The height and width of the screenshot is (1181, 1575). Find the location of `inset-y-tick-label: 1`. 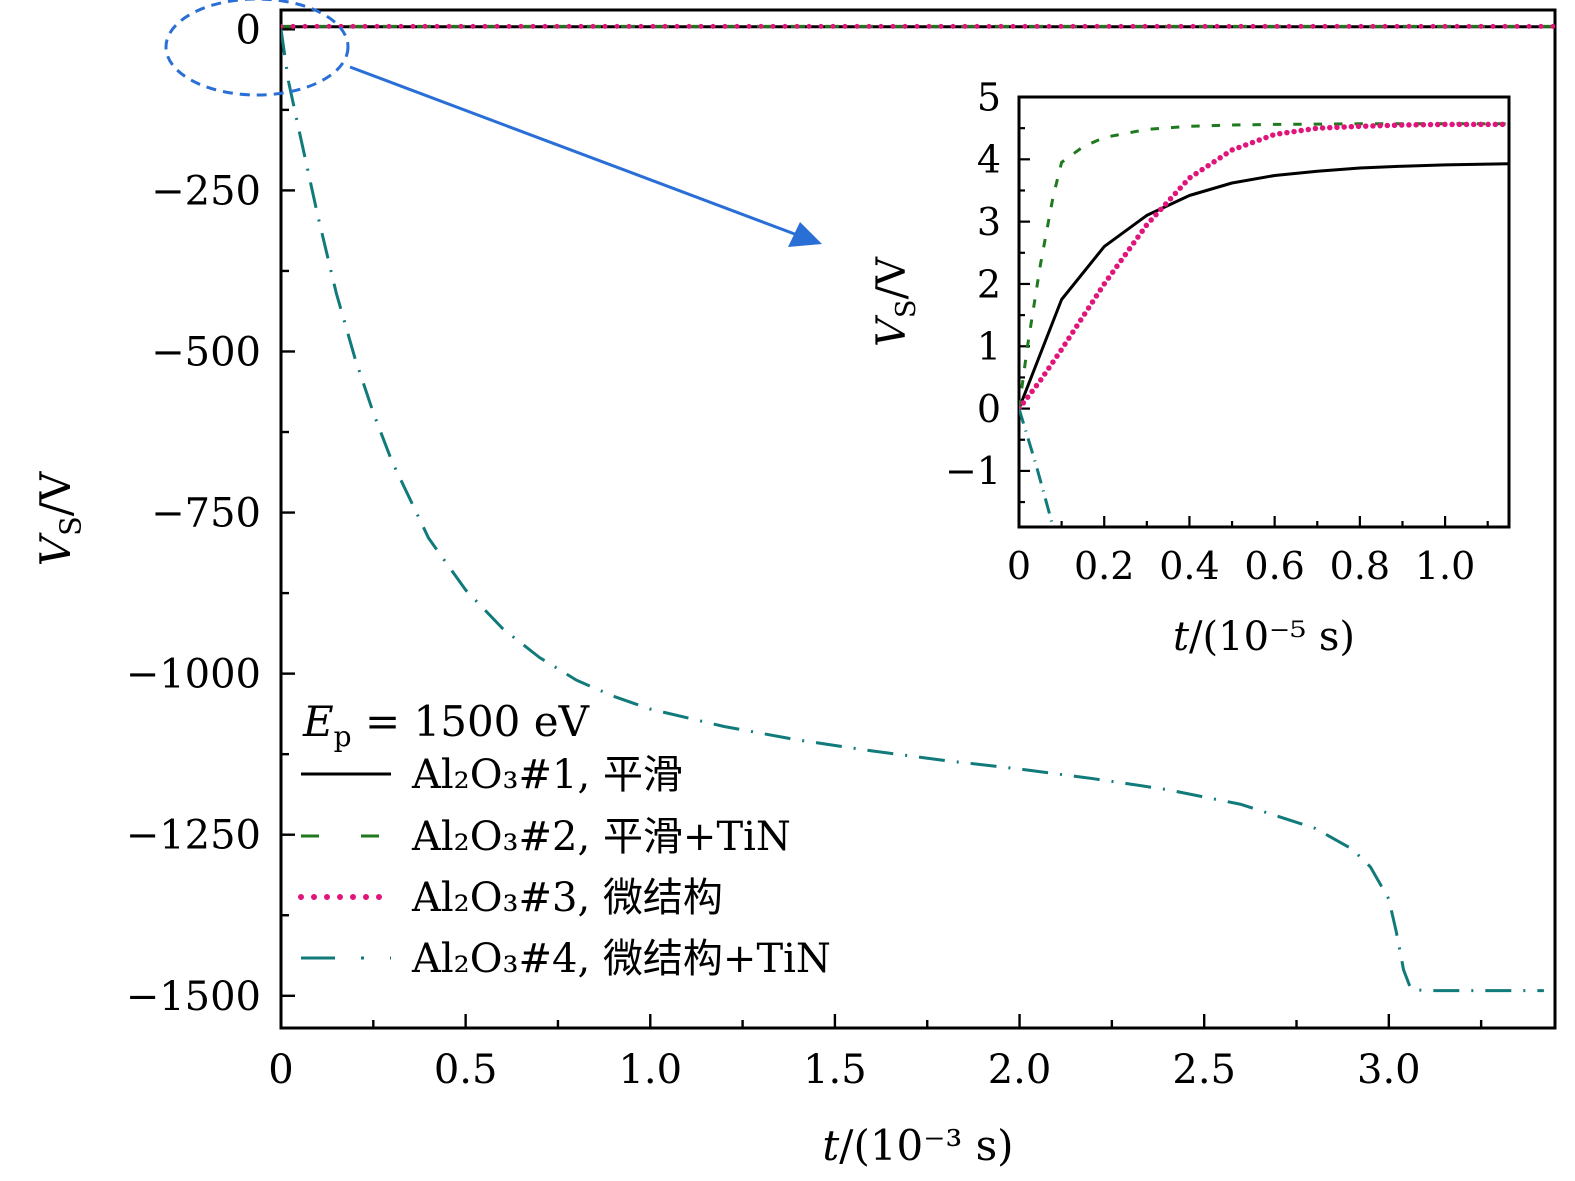

inset-y-tick-label: 1 is located at coordinates (989, 347).